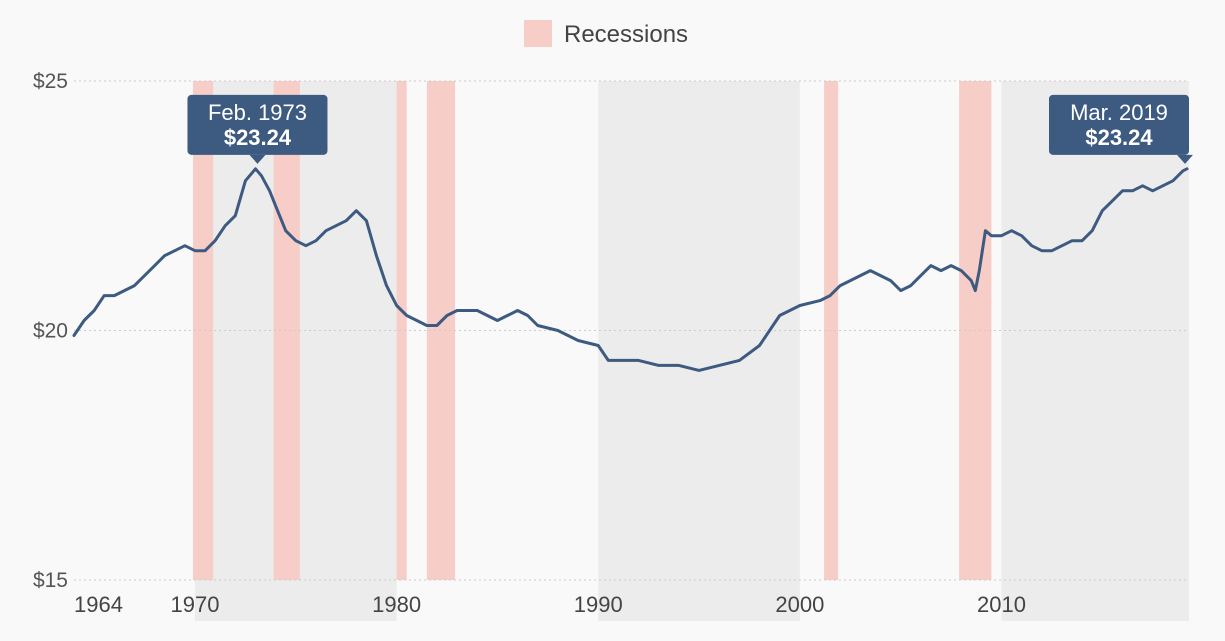 This screenshot has height=641, width=1225. I want to click on x-tick-label-1970: 1970, so click(194, 604).